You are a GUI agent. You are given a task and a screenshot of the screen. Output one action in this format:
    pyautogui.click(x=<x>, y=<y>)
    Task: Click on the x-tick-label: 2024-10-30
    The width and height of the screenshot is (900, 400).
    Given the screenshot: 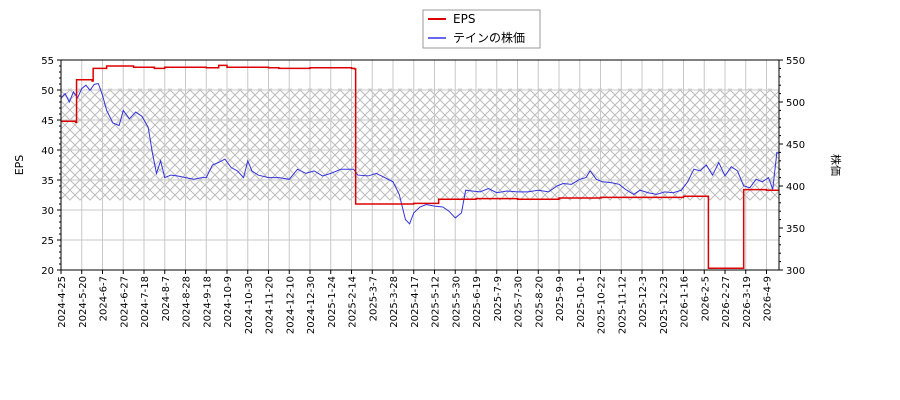 What is the action you would take?
    pyautogui.click(x=249, y=305)
    